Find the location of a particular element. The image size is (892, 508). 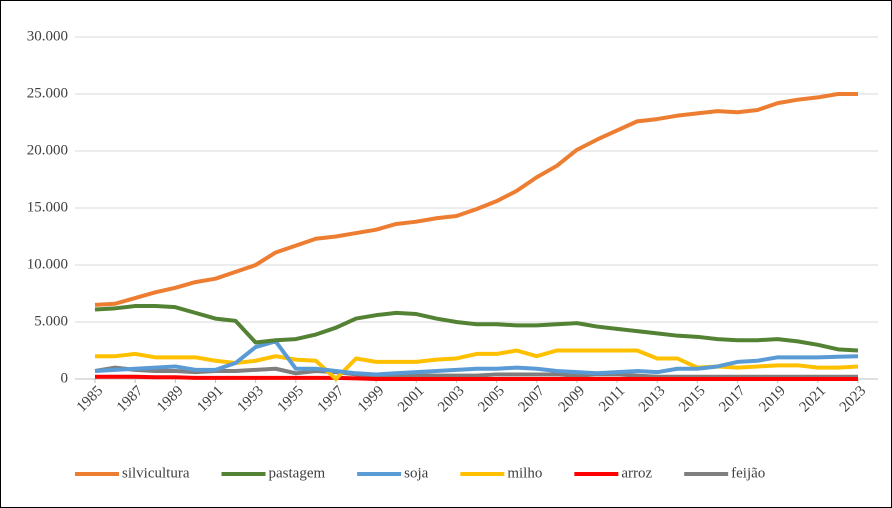

legend-label: arroz is located at coordinates (636, 473).